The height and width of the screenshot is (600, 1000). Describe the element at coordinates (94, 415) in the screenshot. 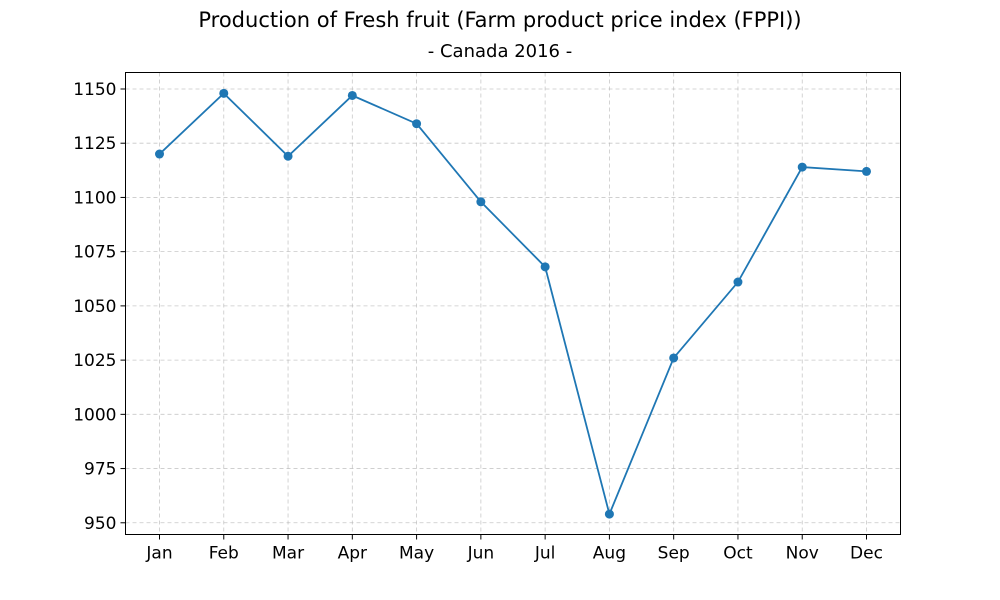

I see `y-tick-label: 1000` at that location.